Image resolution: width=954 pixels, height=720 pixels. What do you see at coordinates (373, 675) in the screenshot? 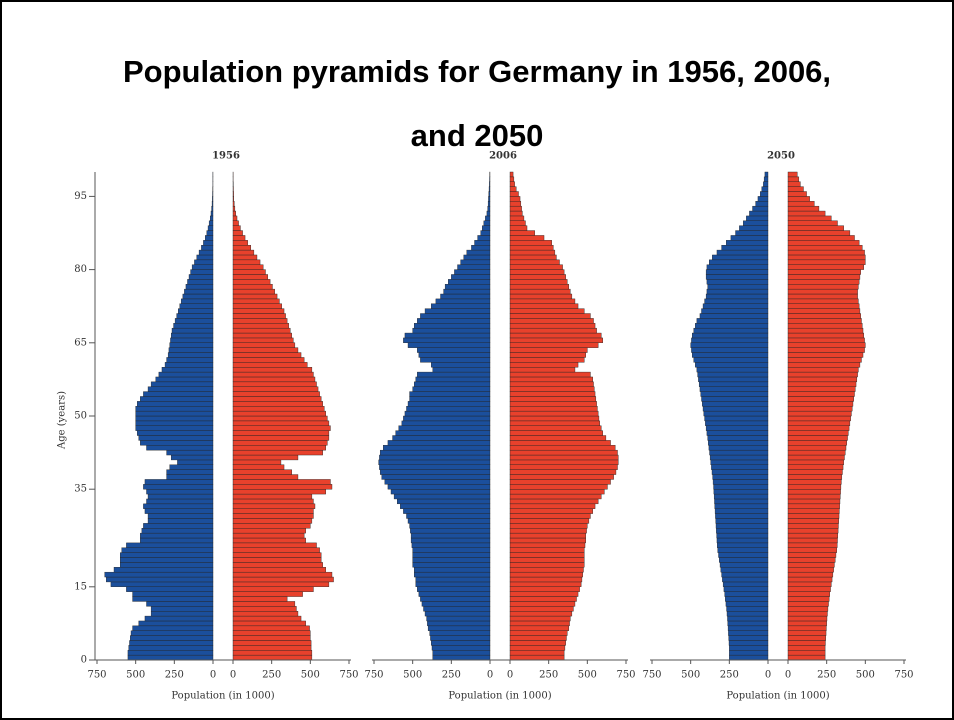
I see `x-tick-label: 750` at bounding box center [373, 675].